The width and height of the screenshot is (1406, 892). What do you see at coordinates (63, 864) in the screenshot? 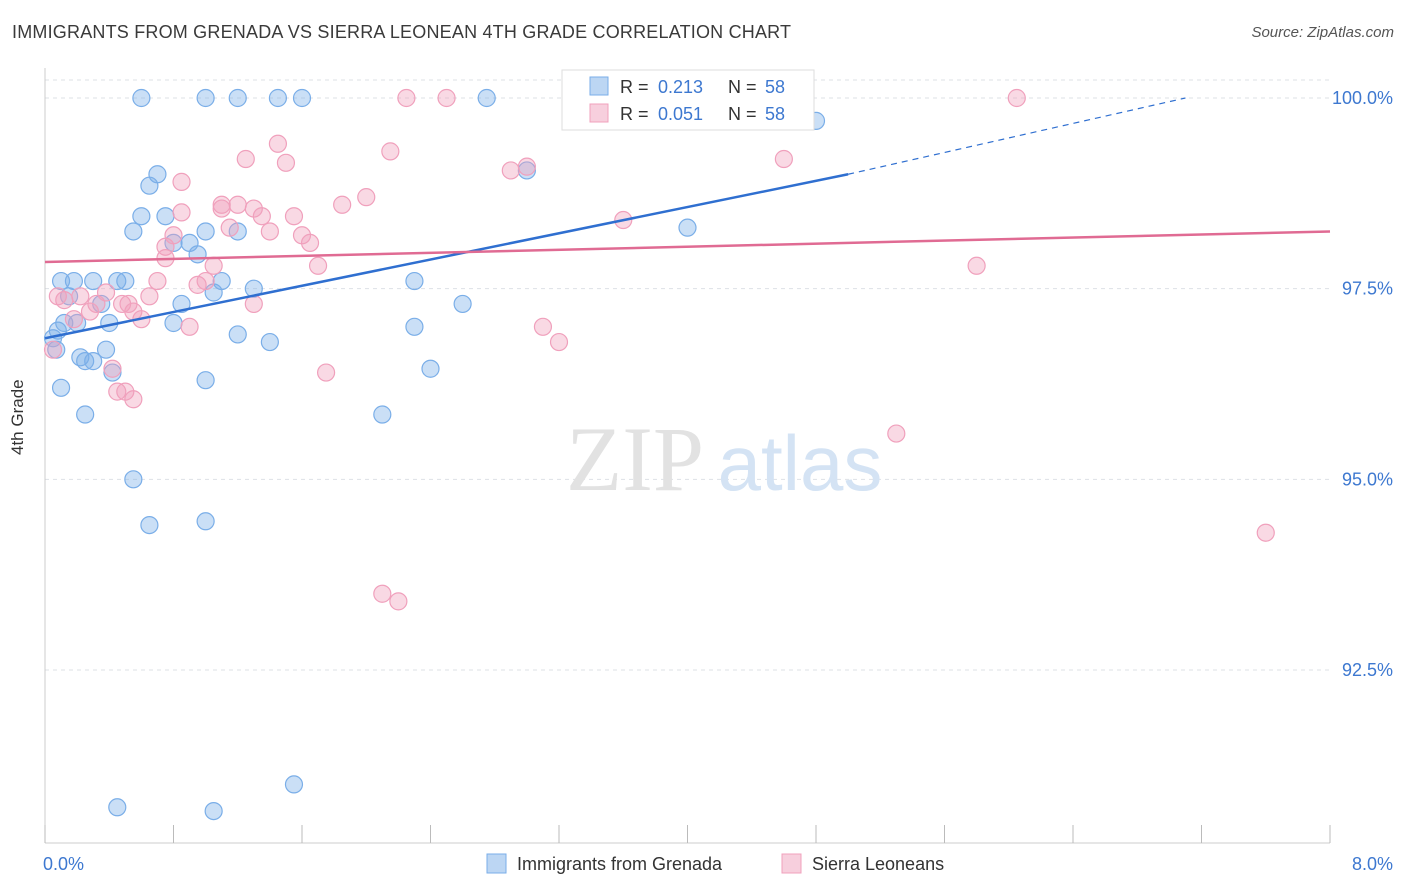
I see `x-tick-label-min: 0.0%` at bounding box center [63, 864].